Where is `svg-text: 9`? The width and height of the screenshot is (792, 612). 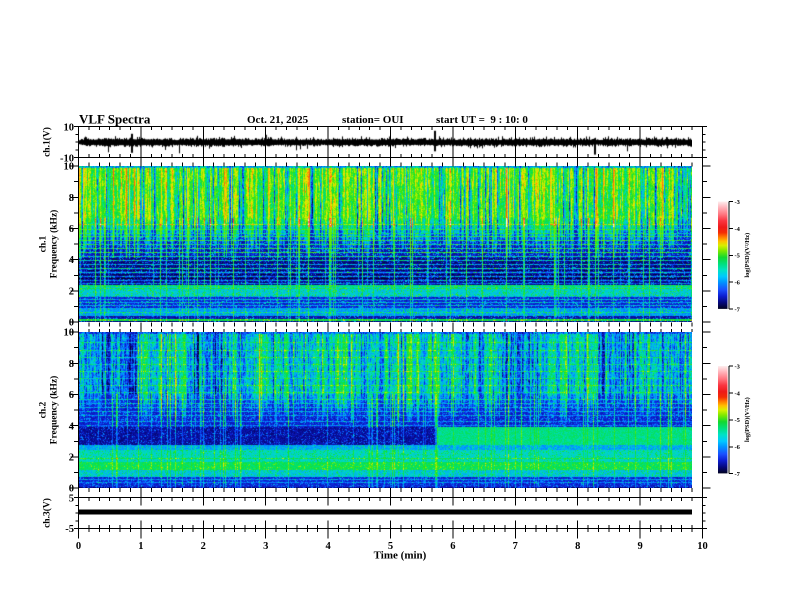
svg-text: 9 is located at coordinates (639, 546).